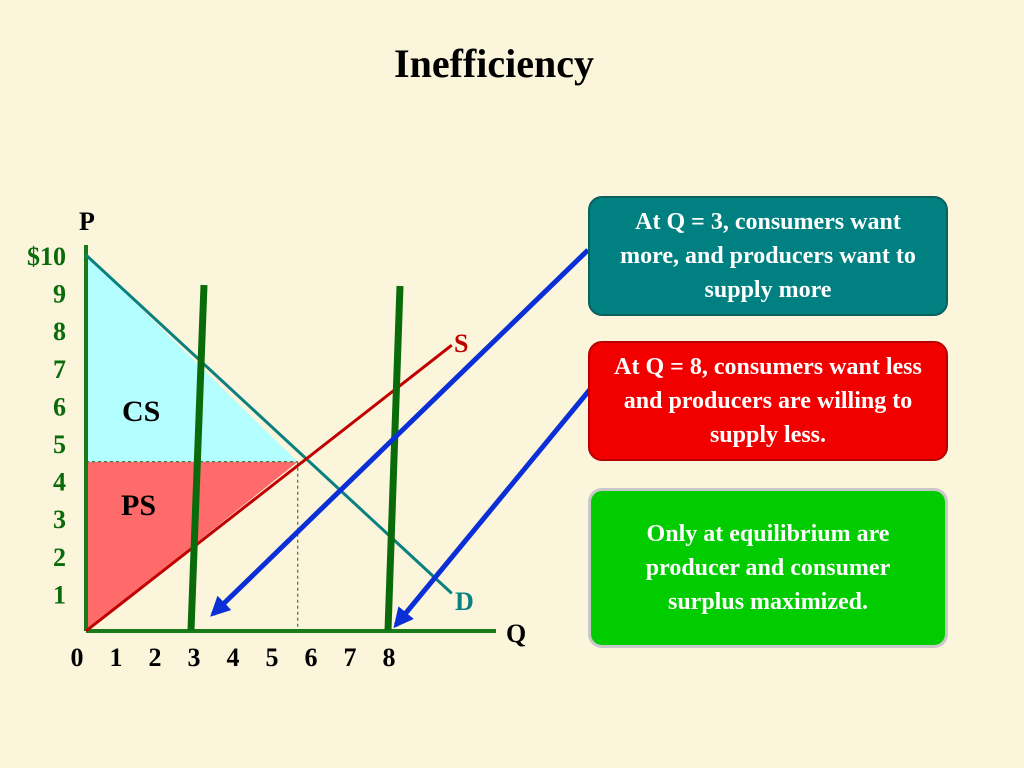 This screenshot has height=768, width=1024. I want to click on y-tick-label: 9, so click(59, 294).